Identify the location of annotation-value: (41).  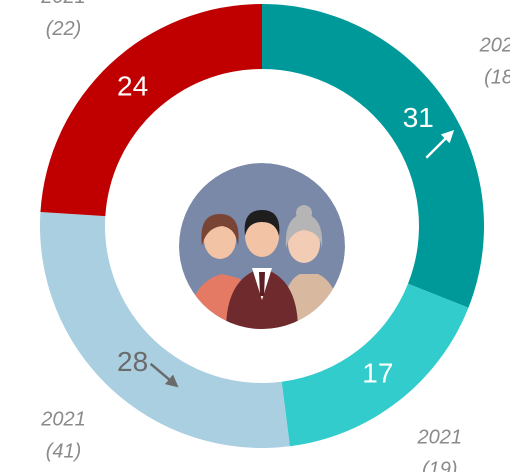
(64, 452).